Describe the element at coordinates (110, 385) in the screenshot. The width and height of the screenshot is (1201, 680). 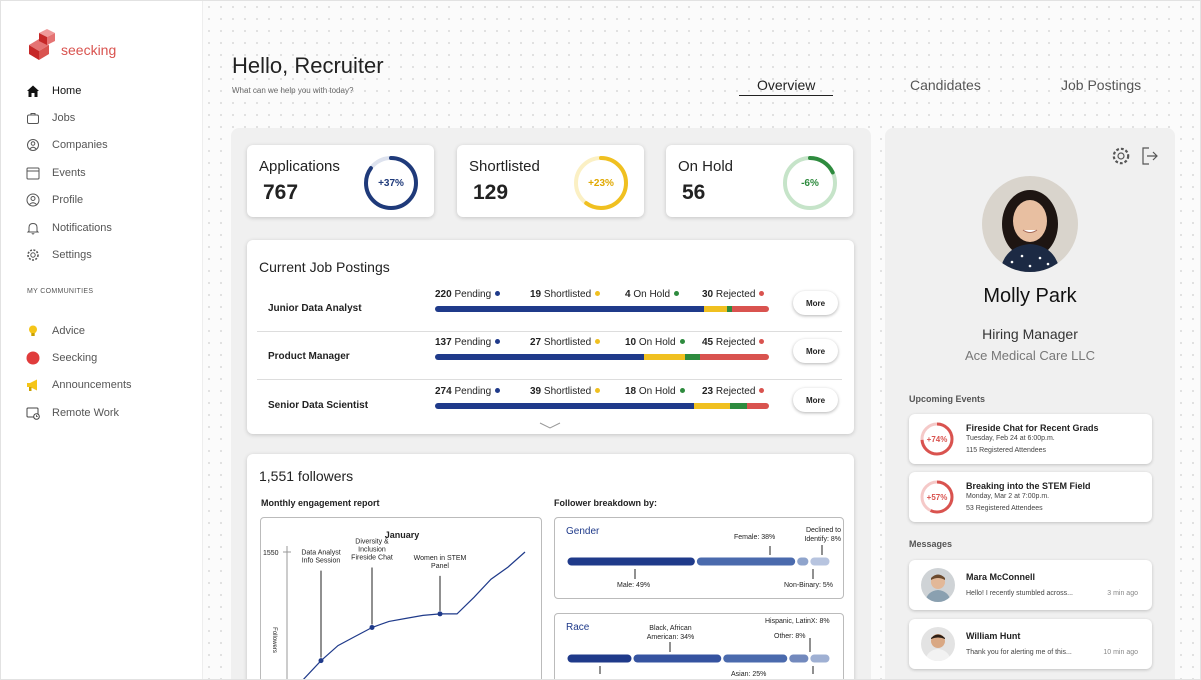
I see `community-item-announcements: Announcements` at that location.